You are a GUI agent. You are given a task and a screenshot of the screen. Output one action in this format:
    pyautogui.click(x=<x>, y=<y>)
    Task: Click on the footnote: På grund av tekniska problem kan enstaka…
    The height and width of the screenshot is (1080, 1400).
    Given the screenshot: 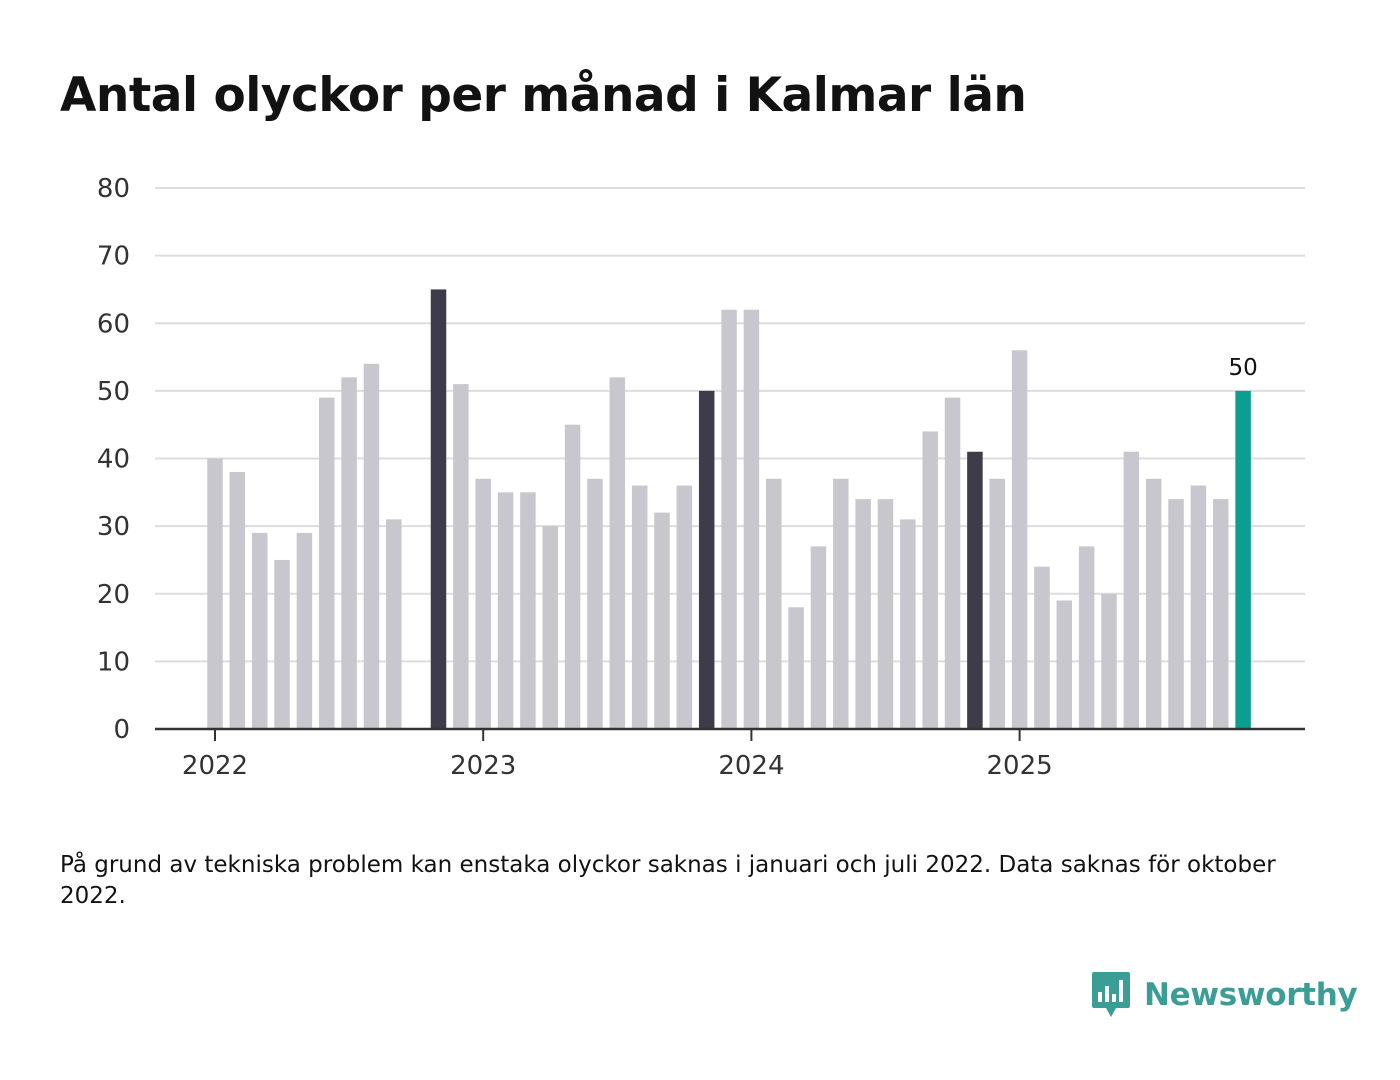 What is the action you would take?
    pyautogui.click(x=668, y=880)
    